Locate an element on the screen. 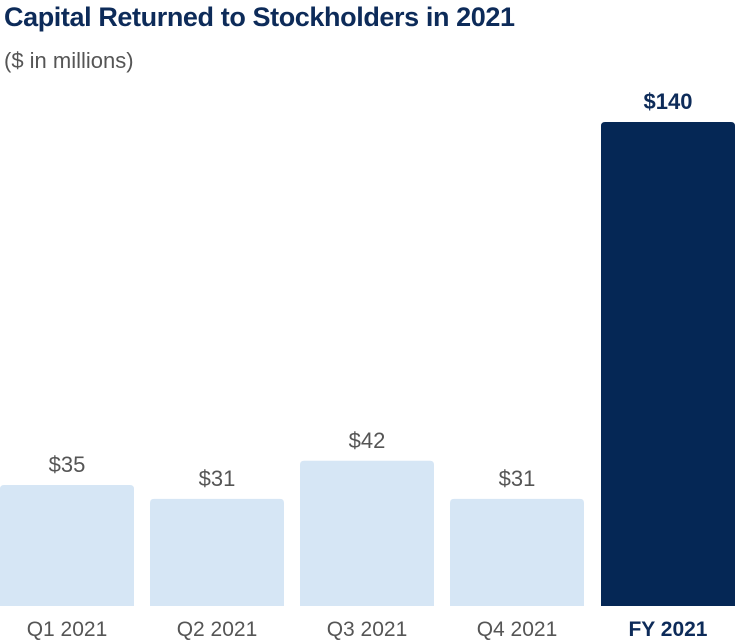 The height and width of the screenshot is (643, 738). category-label: Q4 2021 is located at coordinates (517, 629).